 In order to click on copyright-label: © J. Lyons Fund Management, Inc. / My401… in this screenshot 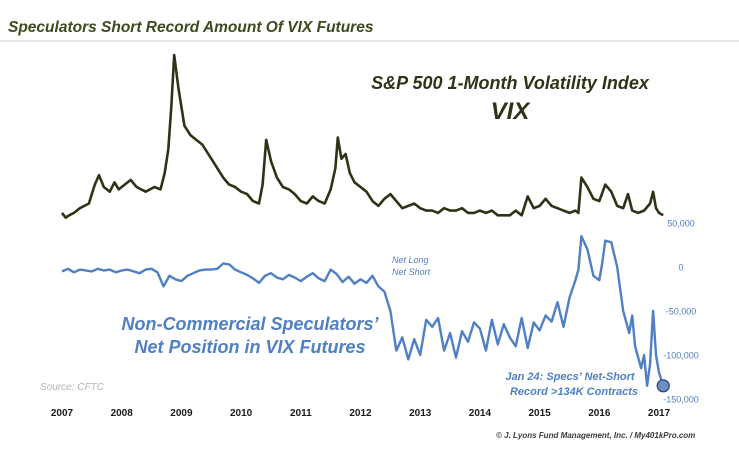, I will do `click(595, 435)`.